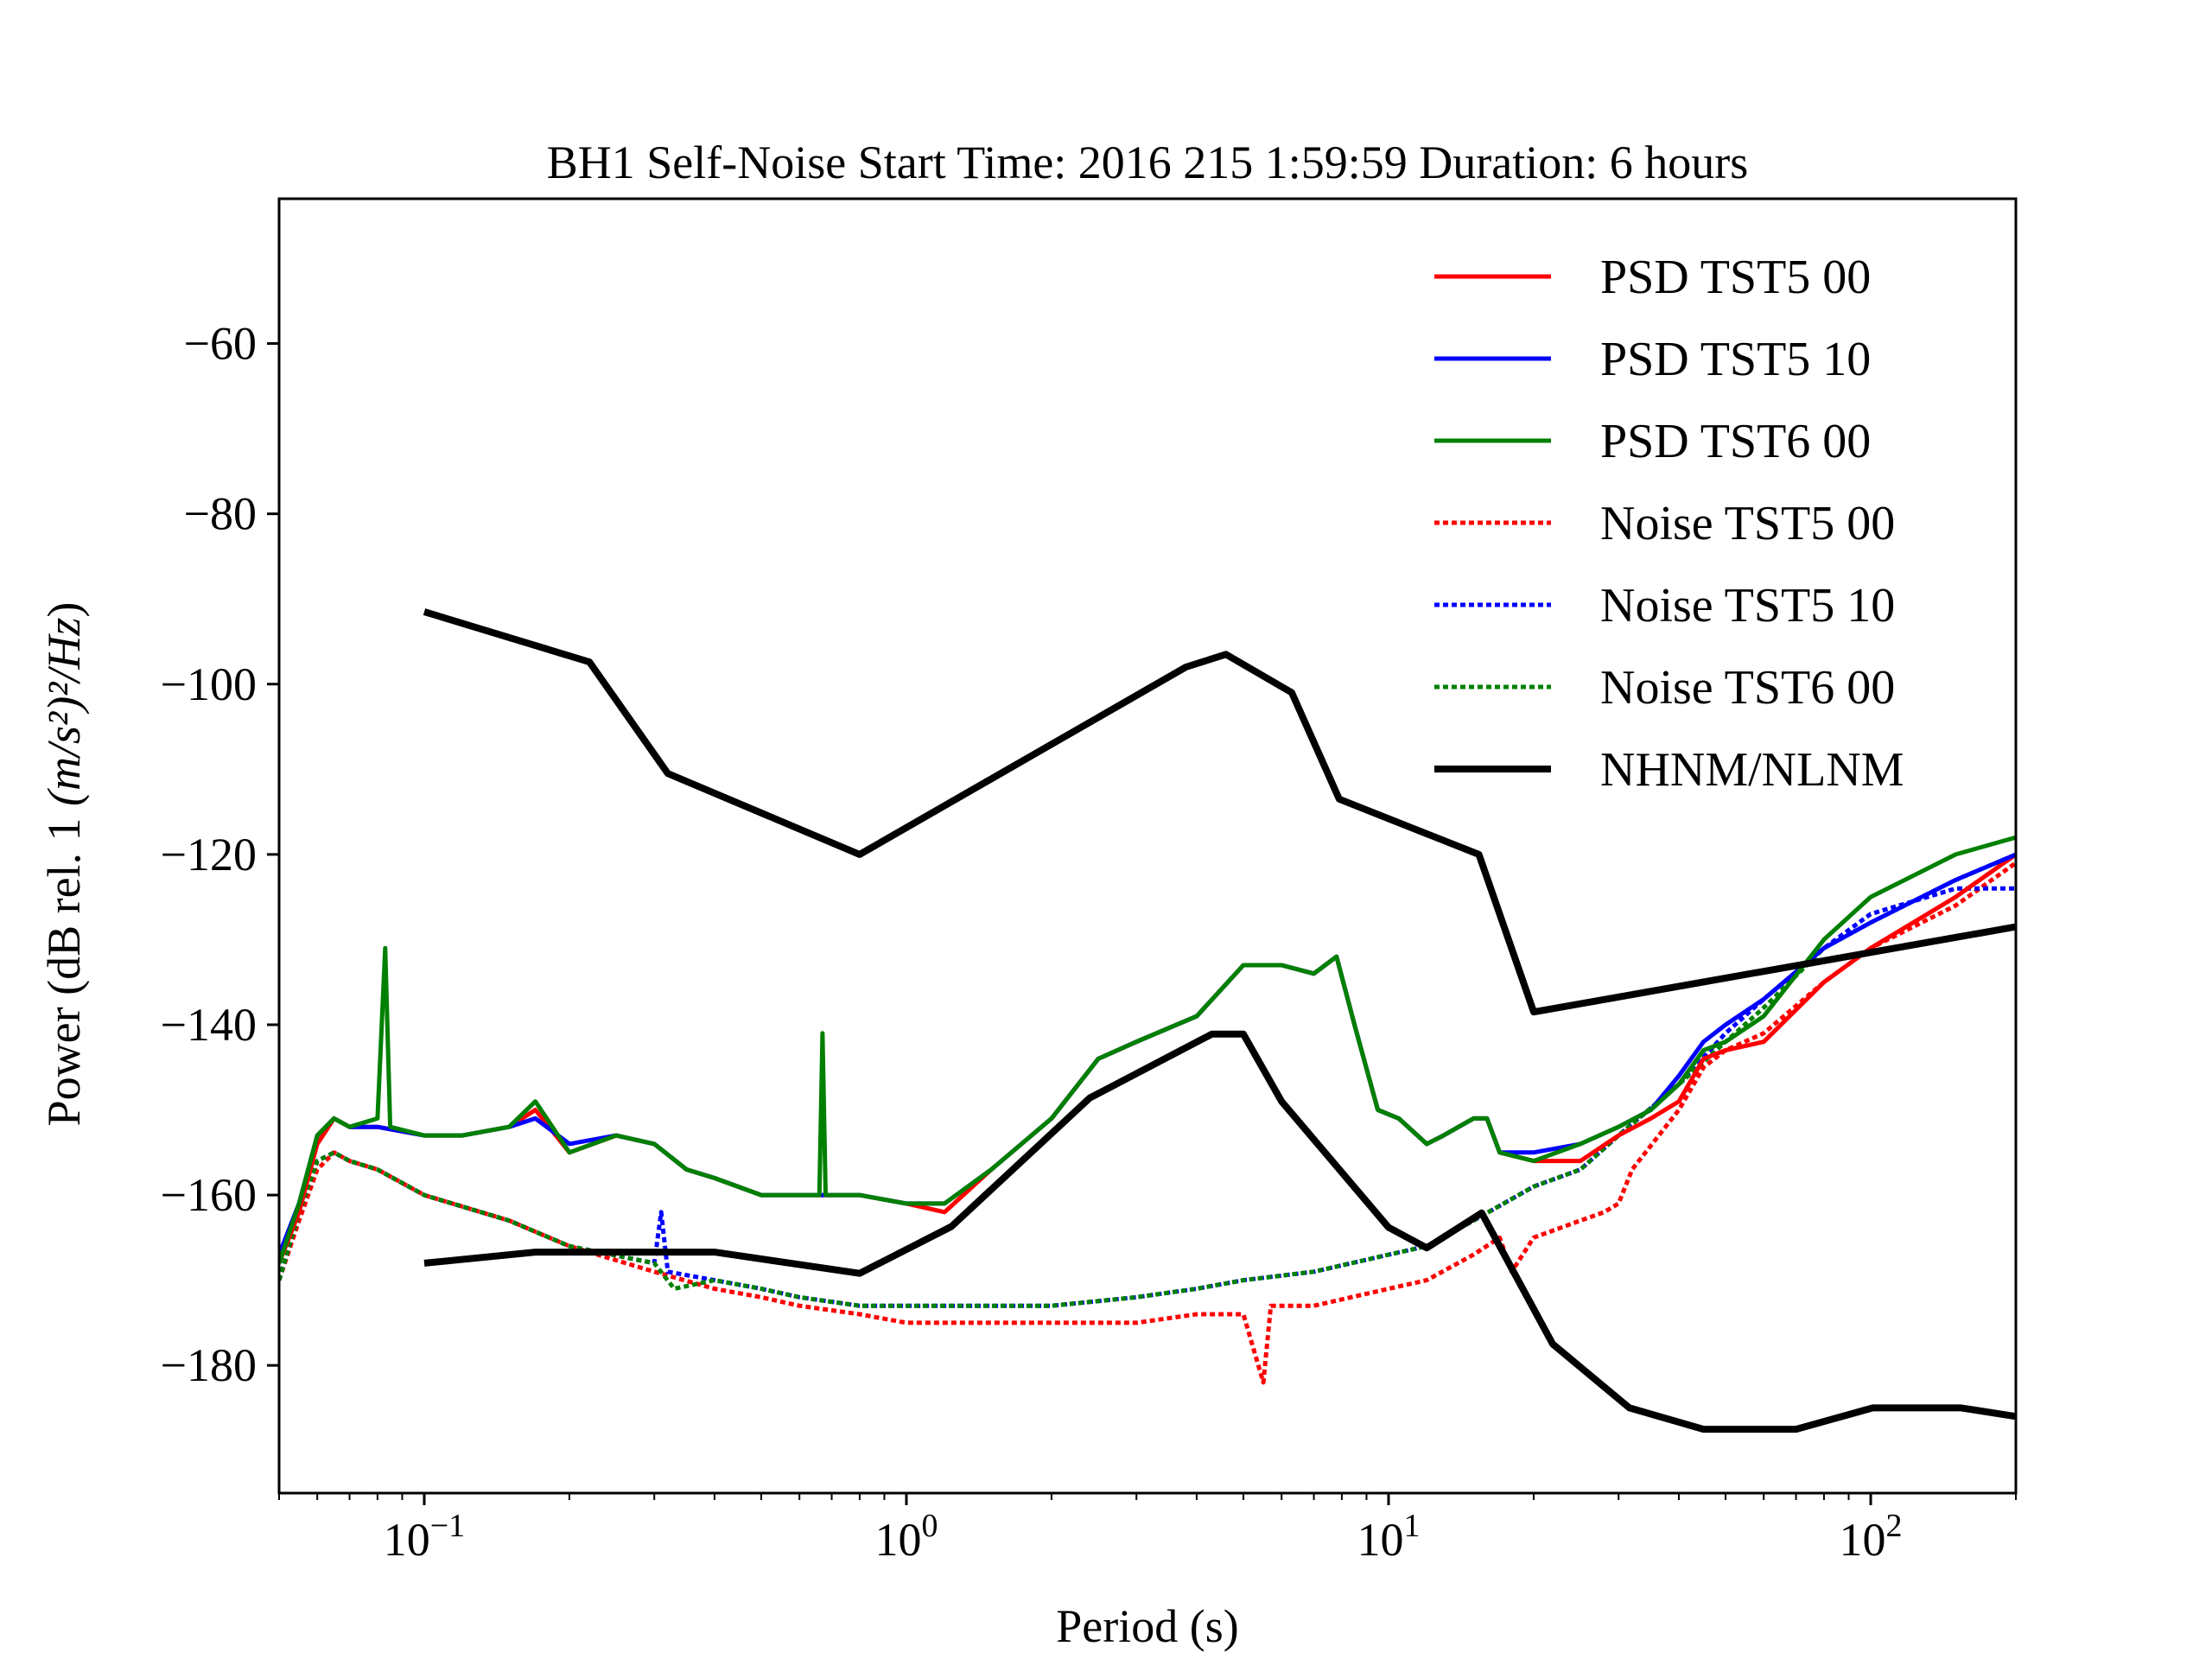 The width and height of the screenshot is (2212, 1659). I want to click on x-tick-label: 10¹, so click(1389, 1537).